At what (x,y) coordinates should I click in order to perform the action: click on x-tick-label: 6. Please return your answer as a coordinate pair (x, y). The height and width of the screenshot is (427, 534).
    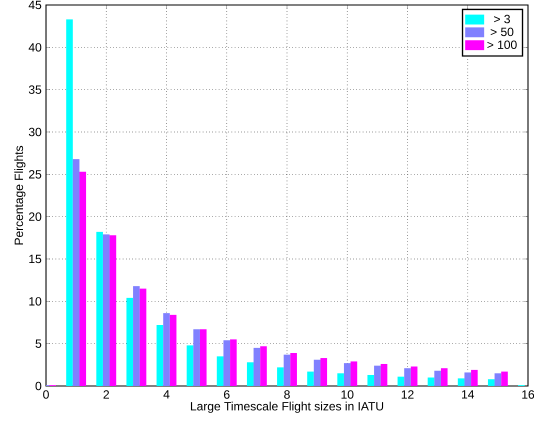
    Looking at the image, I should click on (227, 394).